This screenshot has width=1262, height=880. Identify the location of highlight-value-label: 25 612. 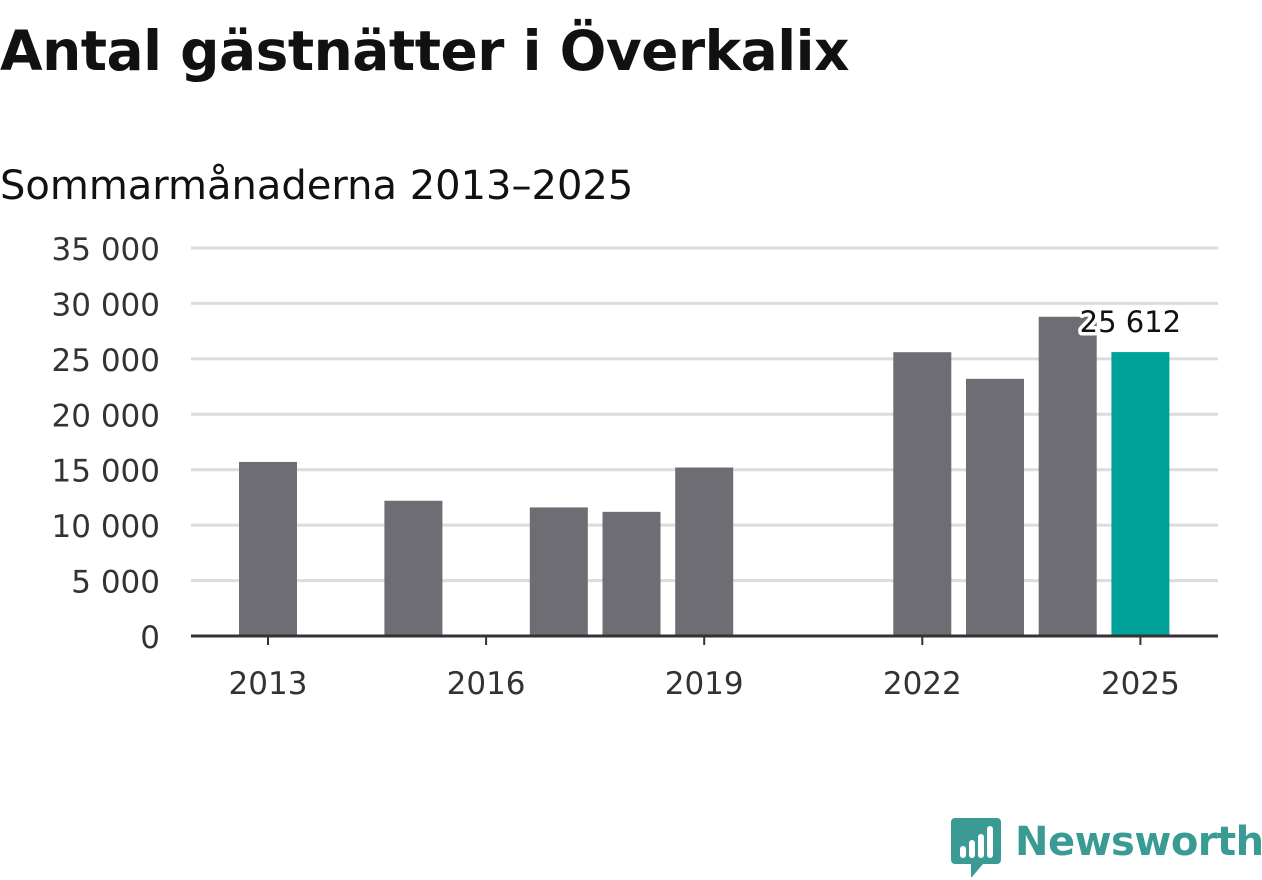
(1130, 322).